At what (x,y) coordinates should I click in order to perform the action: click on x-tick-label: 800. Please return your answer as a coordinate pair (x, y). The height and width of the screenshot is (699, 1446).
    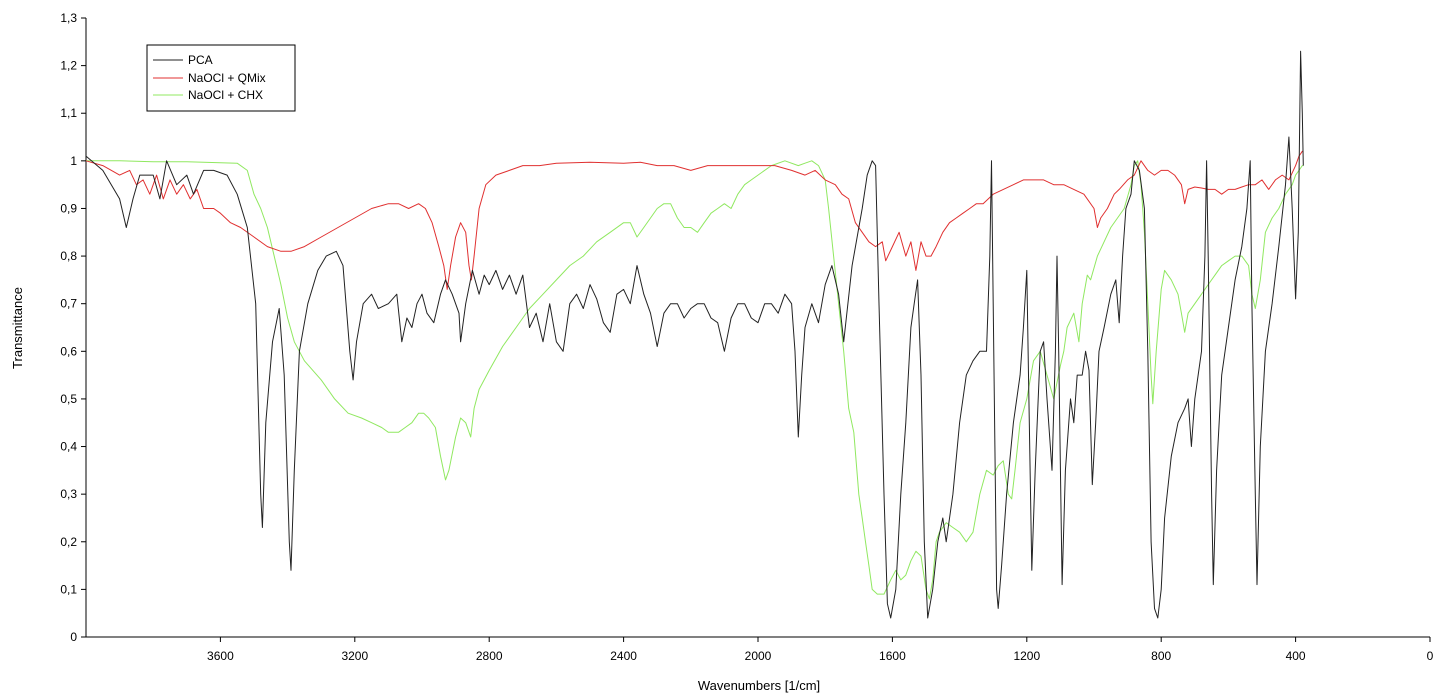
    Looking at the image, I should click on (1161, 656).